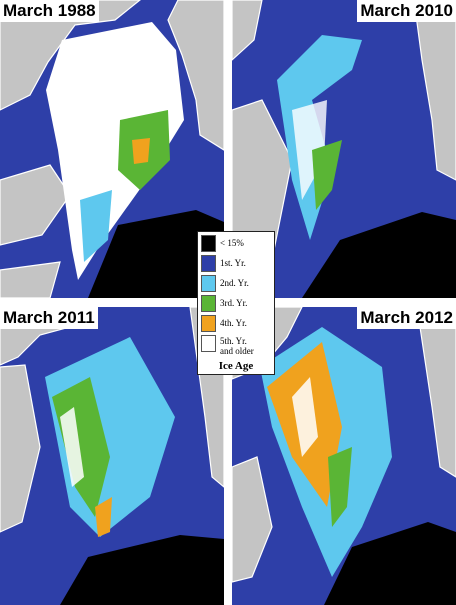 This screenshot has height=605, width=456. I want to click on legend-label: 2nd. Yr., so click(234, 283).